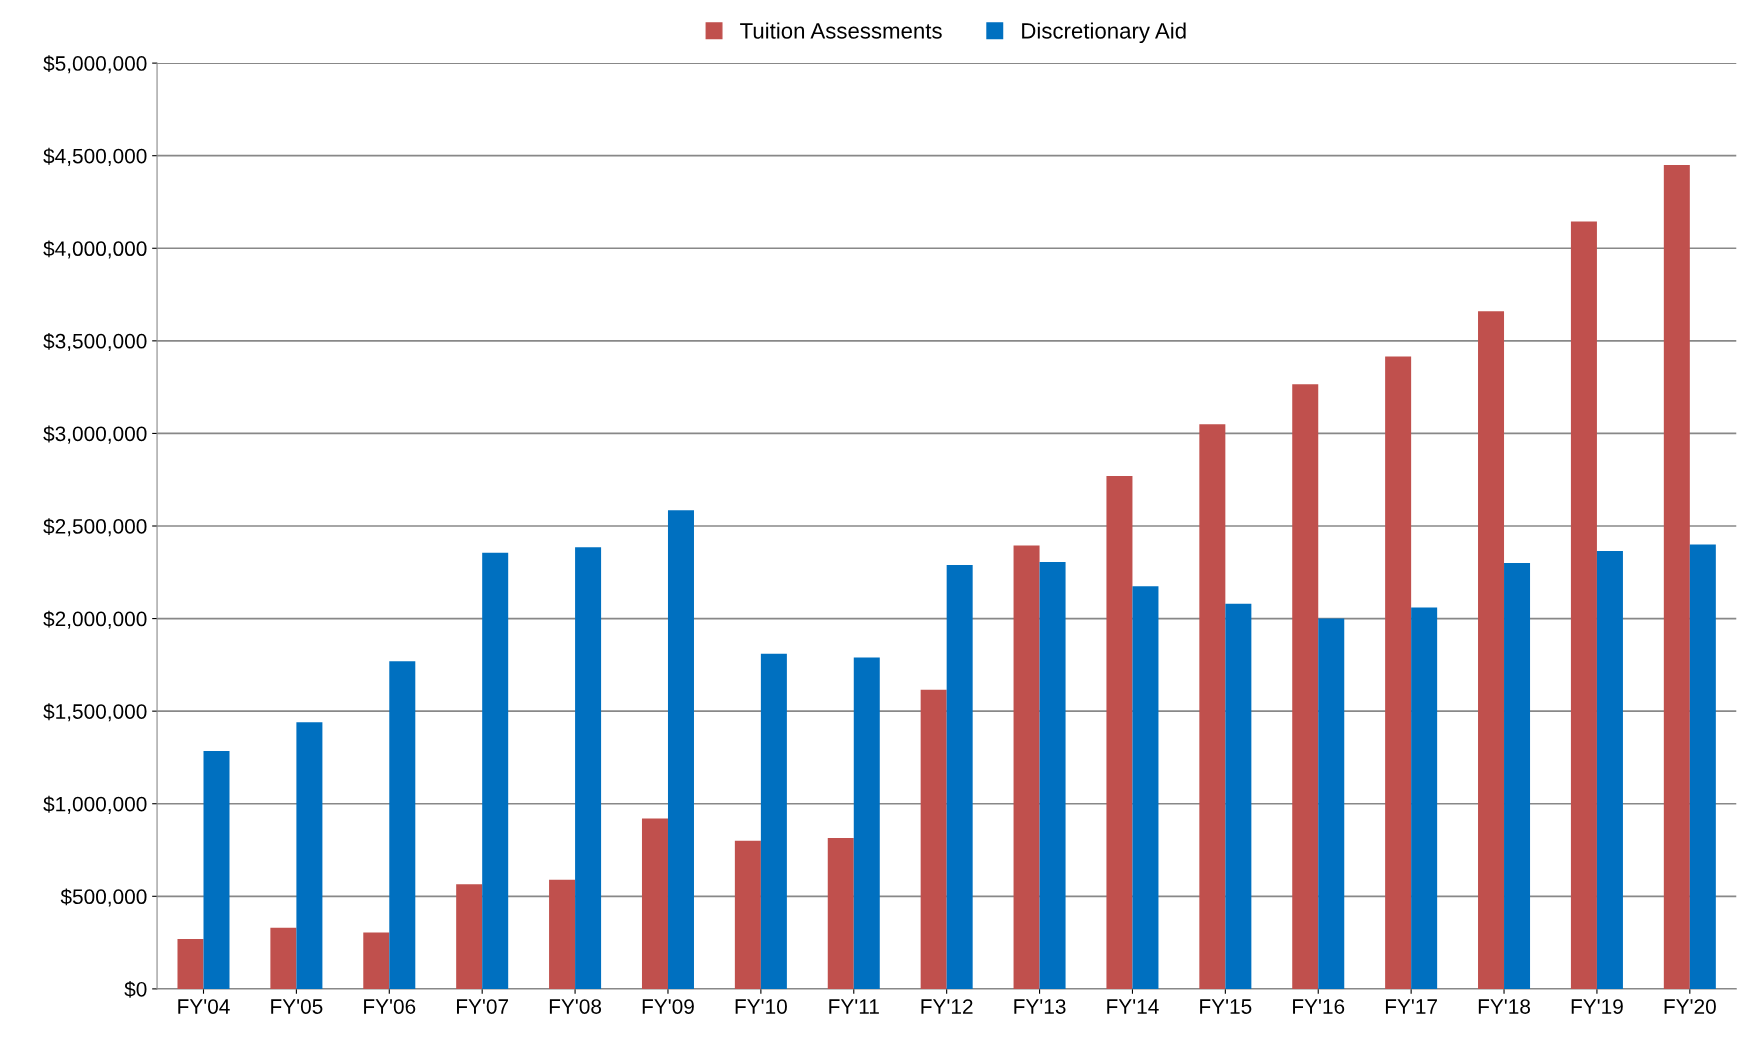  What do you see at coordinates (1104, 33) in the screenshot?
I see `legend-label: Discretionary Aid` at bounding box center [1104, 33].